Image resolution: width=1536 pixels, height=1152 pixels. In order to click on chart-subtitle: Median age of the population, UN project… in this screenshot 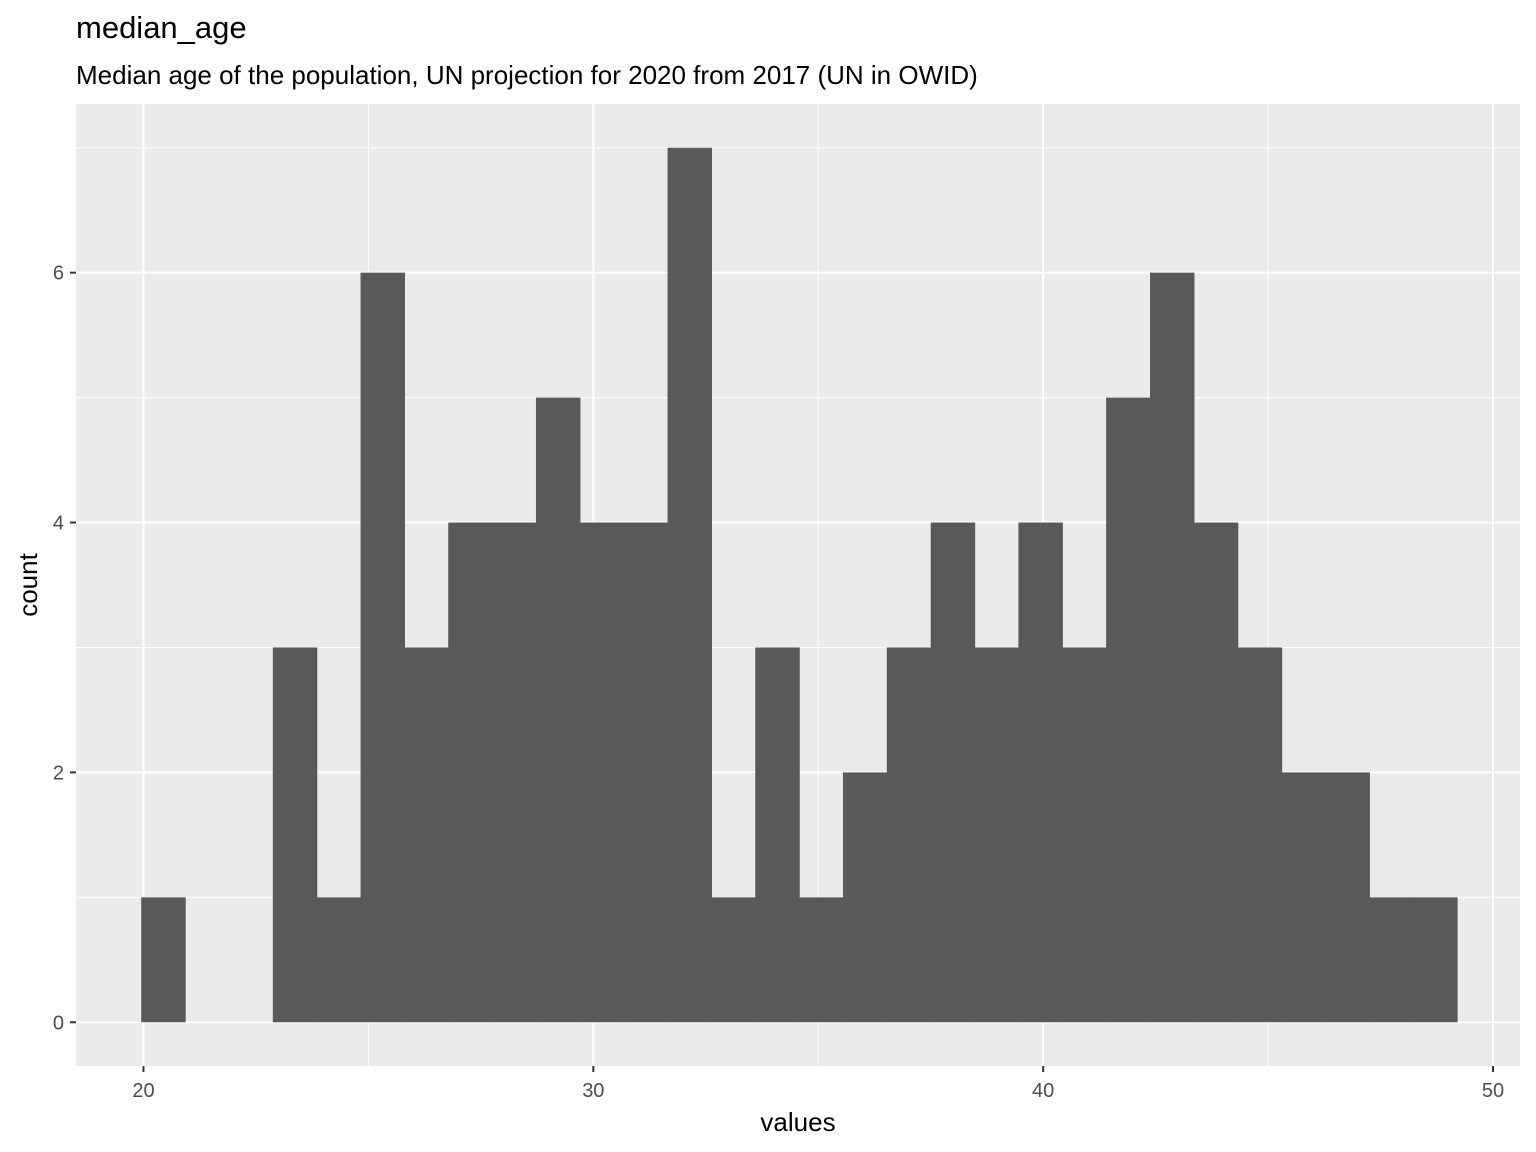, I will do `click(527, 75)`.